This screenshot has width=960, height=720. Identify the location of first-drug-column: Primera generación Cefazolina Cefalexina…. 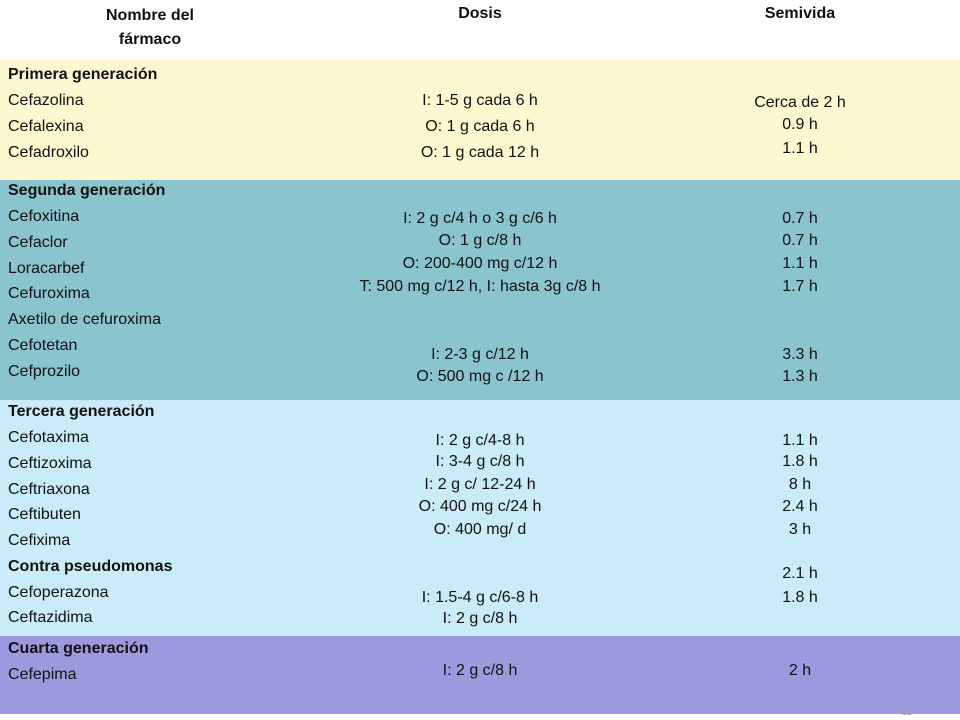
(138, 120).